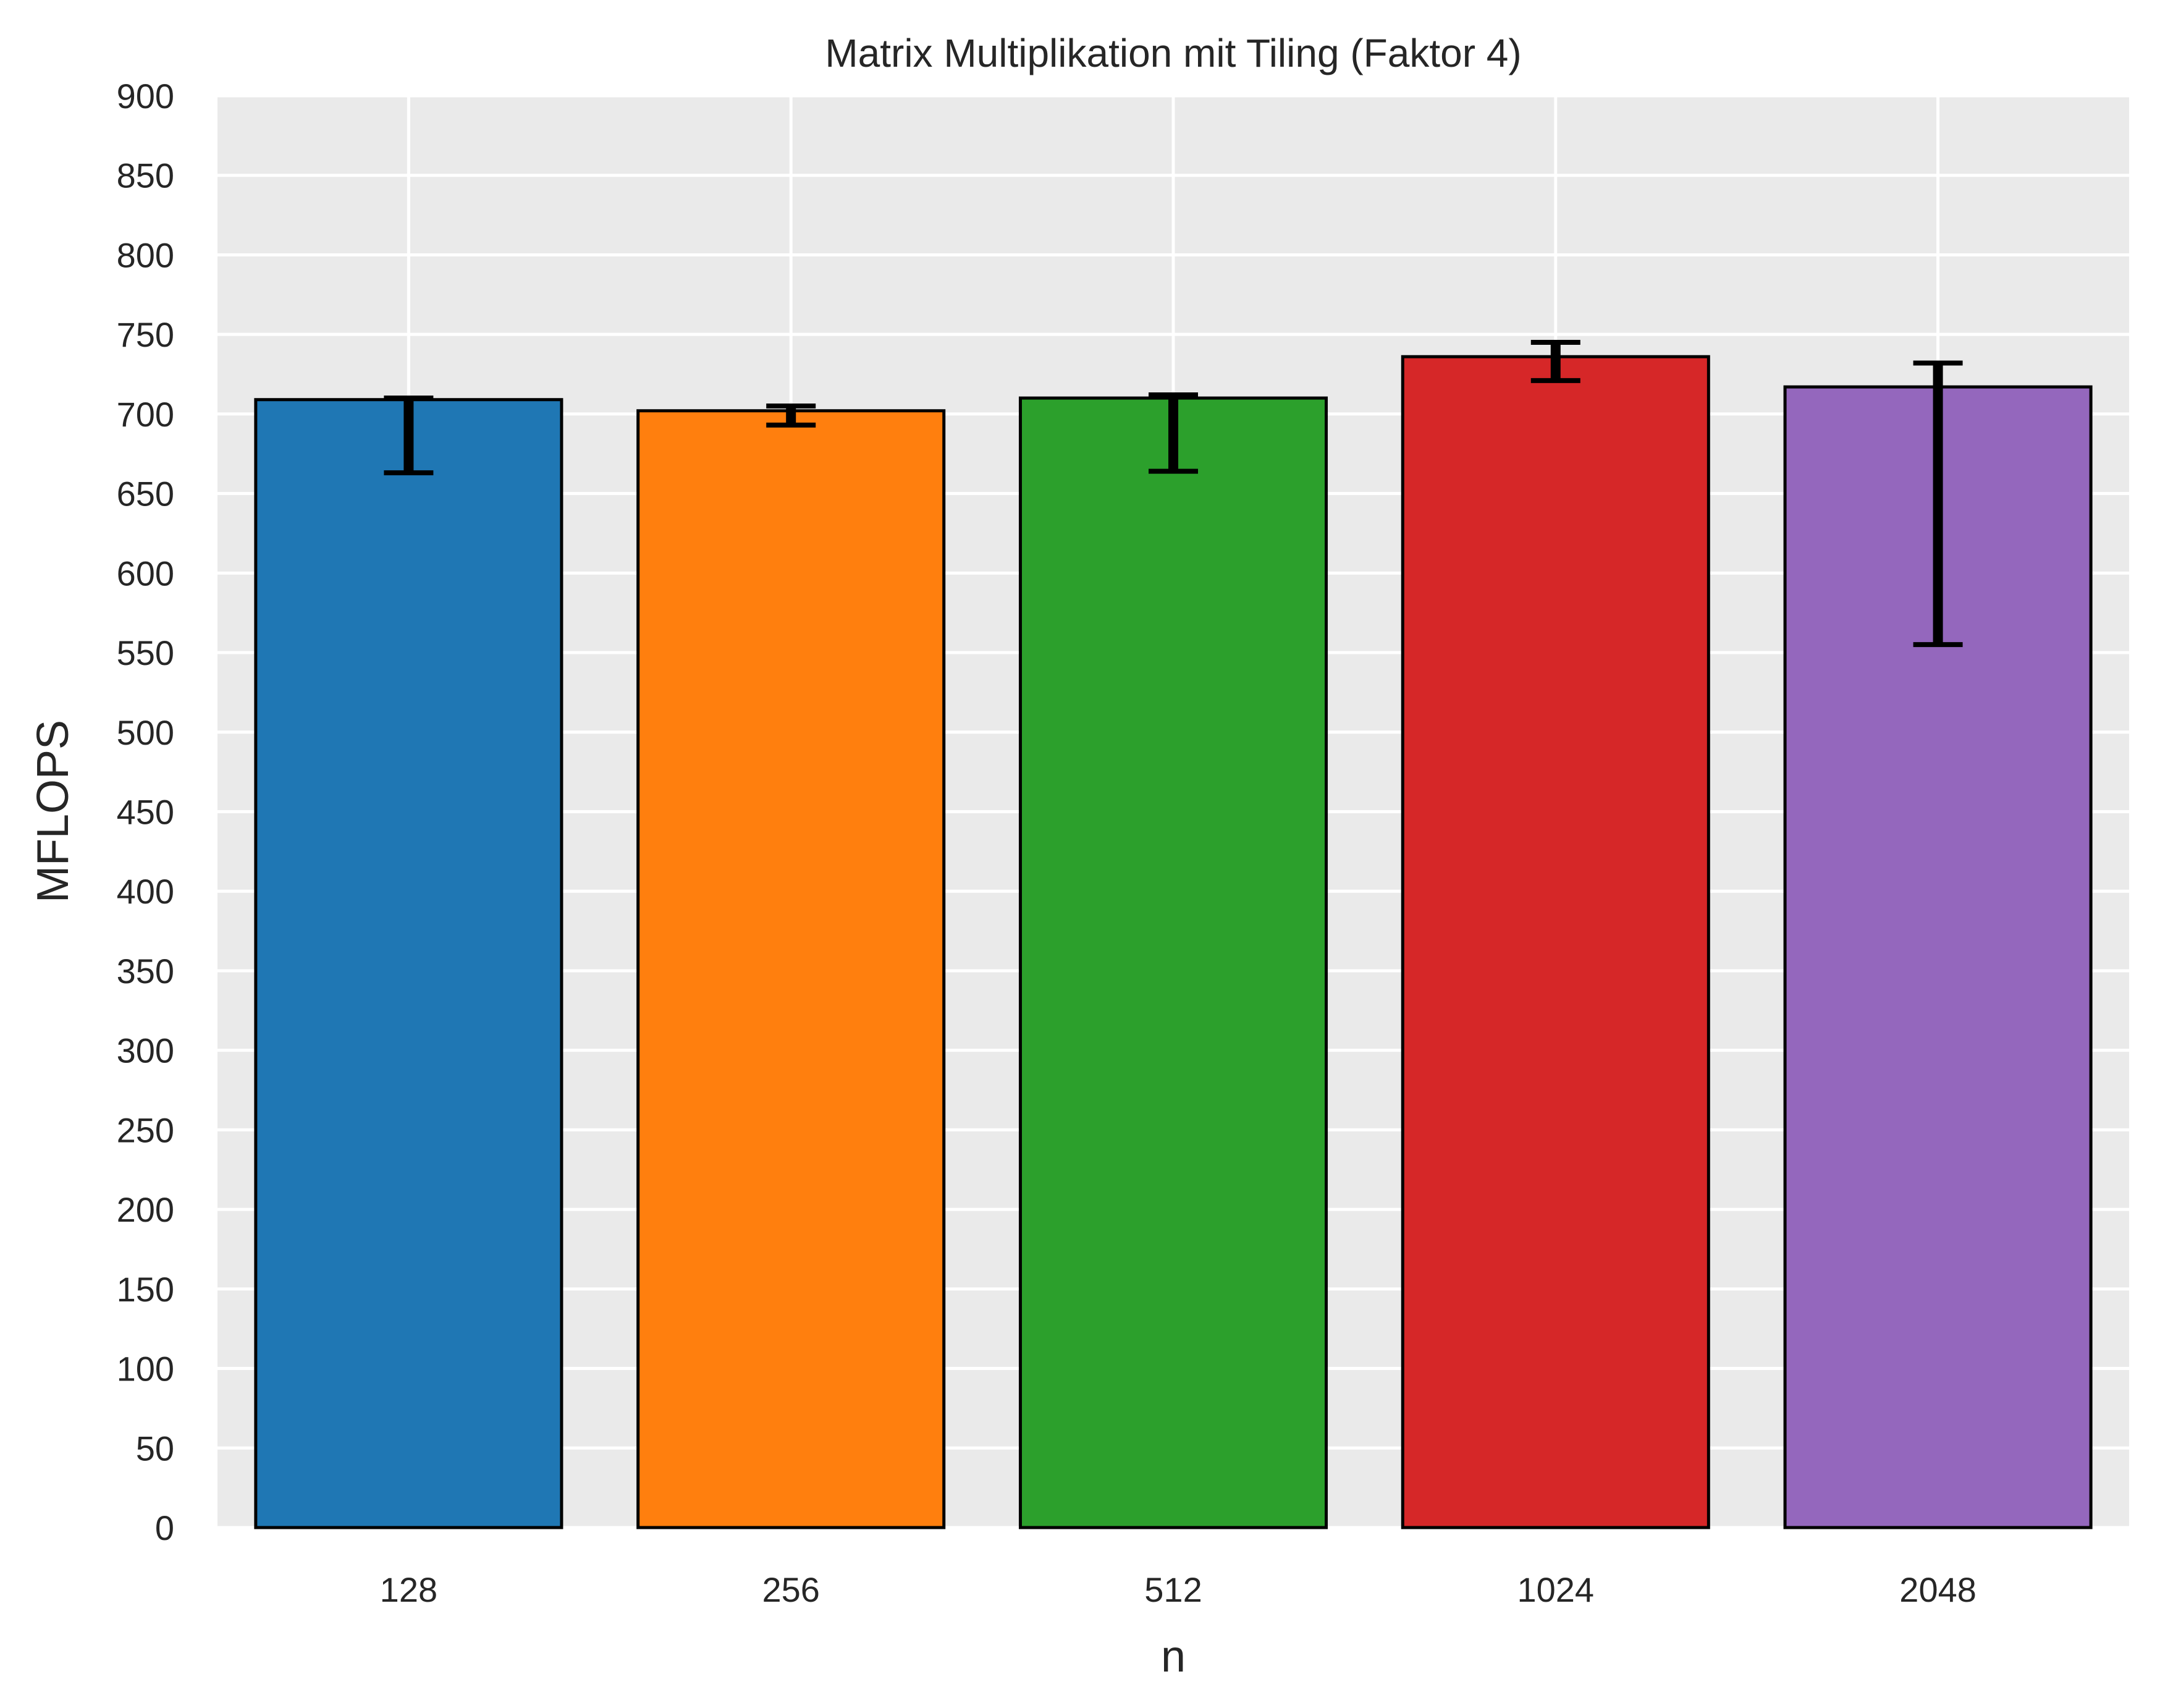 The height and width of the screenshot is (1708, 2160). Describe the element at coordinates (1173, 1656) in the screenshot. I see `x-axis-label: n` at that location.